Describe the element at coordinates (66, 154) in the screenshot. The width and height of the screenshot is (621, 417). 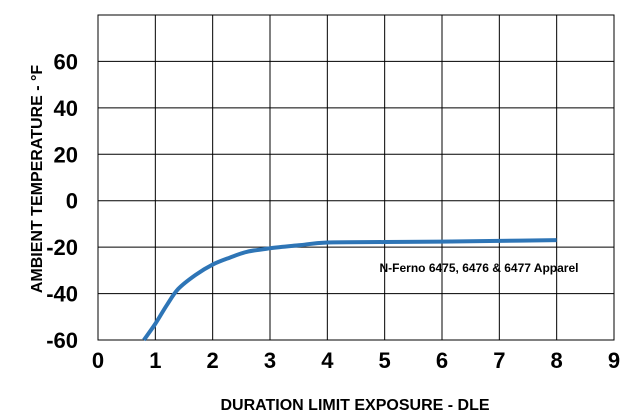
I see `y-tick-label: 20` at that location.